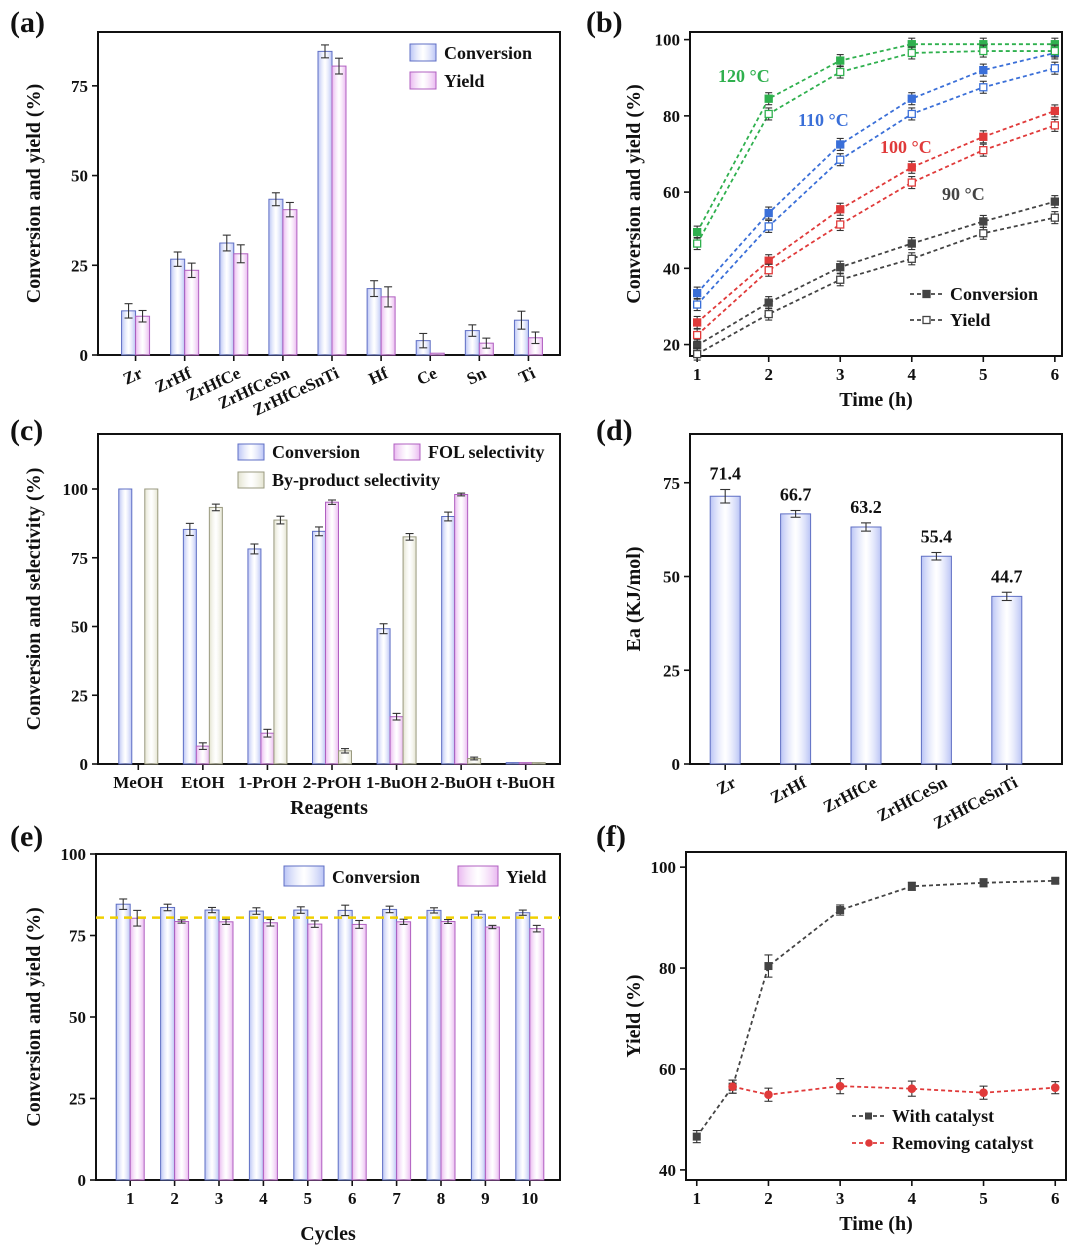 The width and height of the screenshot is (1080, 1248). What do you see at coordinates (329, 808) in the screenshot?
I see `panel-c-xlabel: Reagents` at bounding box center [329, 808].